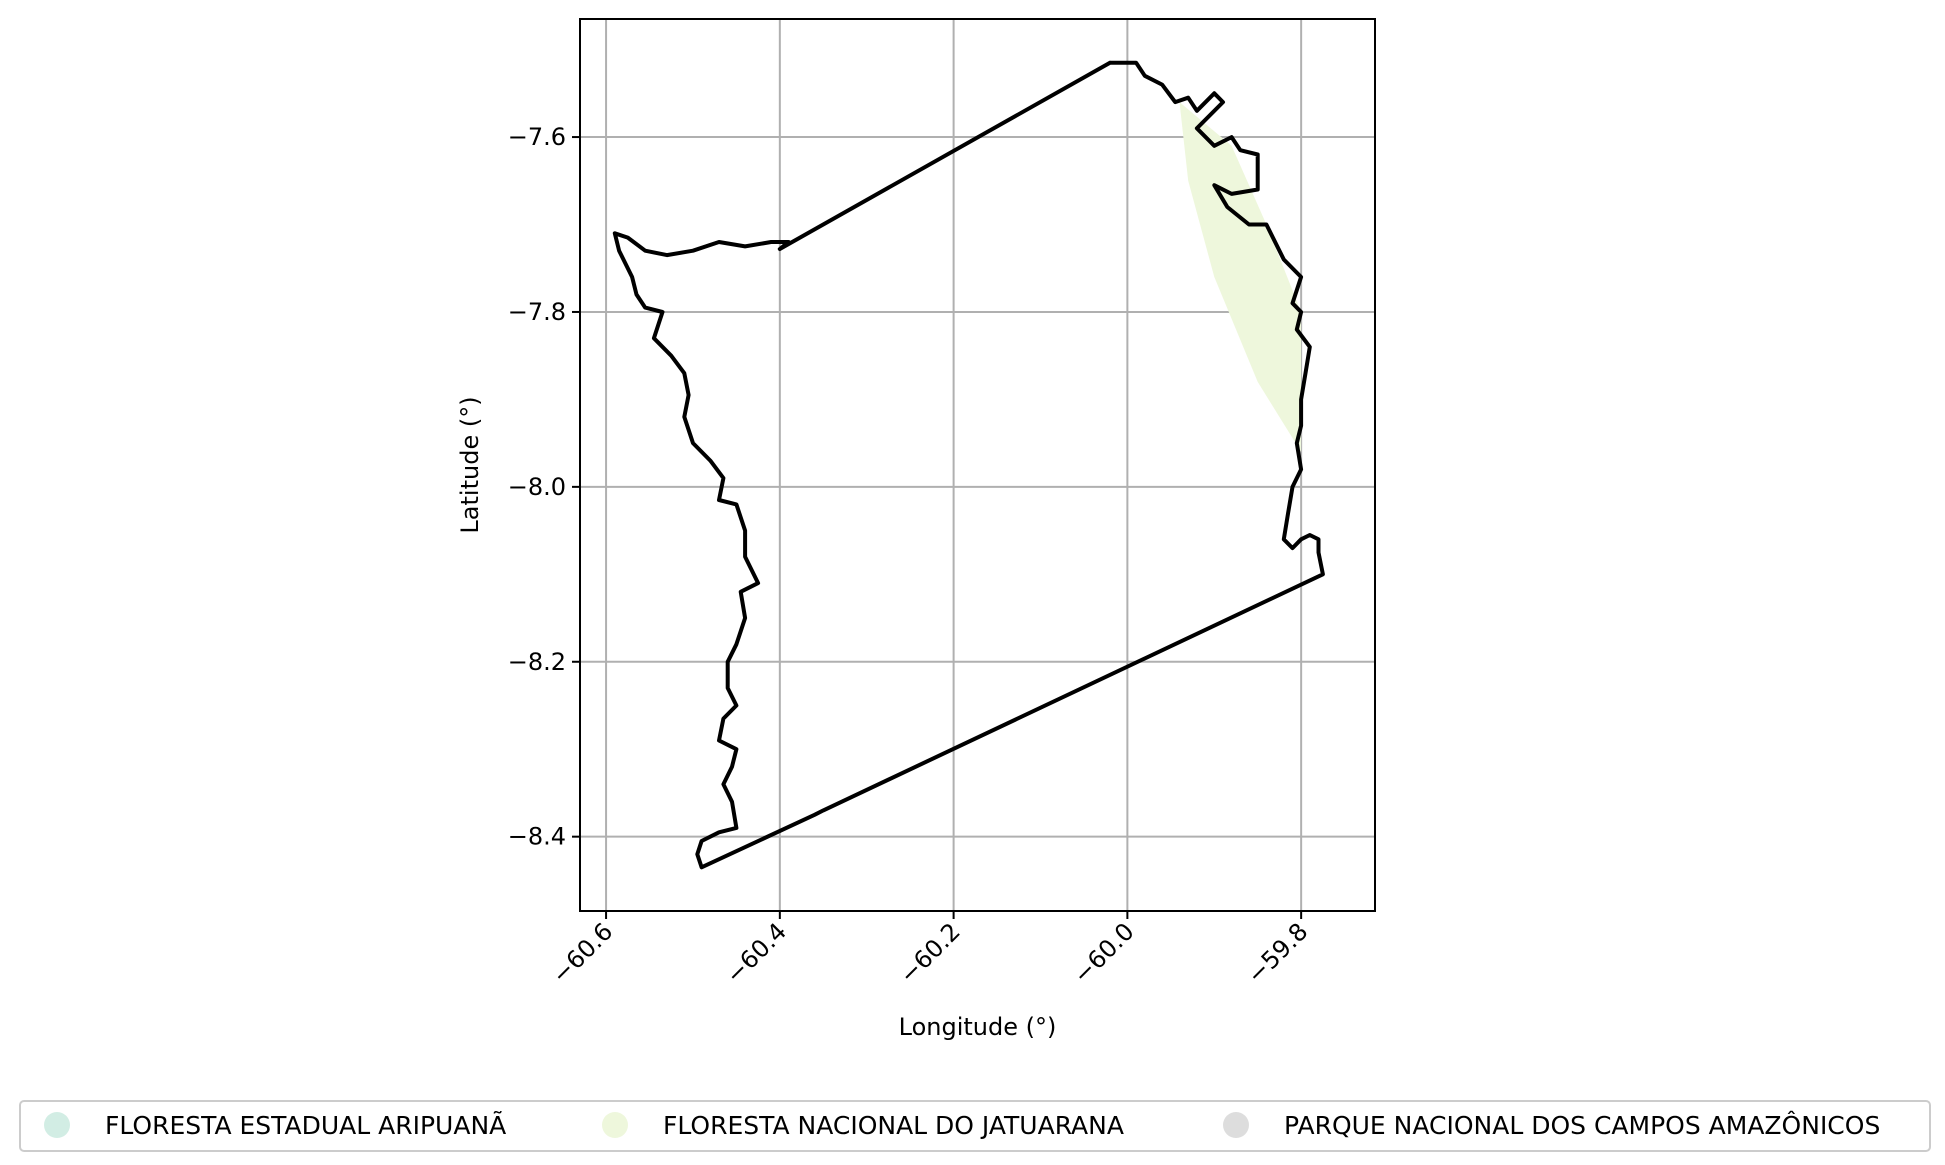  I want to click on legend-item: PARQUE NACIONAL DOS CAMPOS AMAZÔNICOS, so click(1551, 1125).